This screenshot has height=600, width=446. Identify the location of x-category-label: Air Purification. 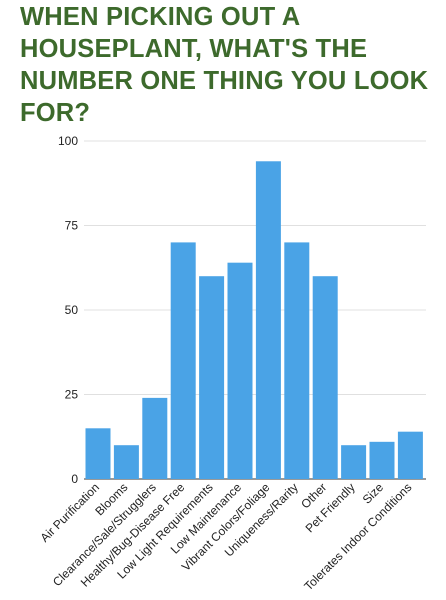
(70, 512).